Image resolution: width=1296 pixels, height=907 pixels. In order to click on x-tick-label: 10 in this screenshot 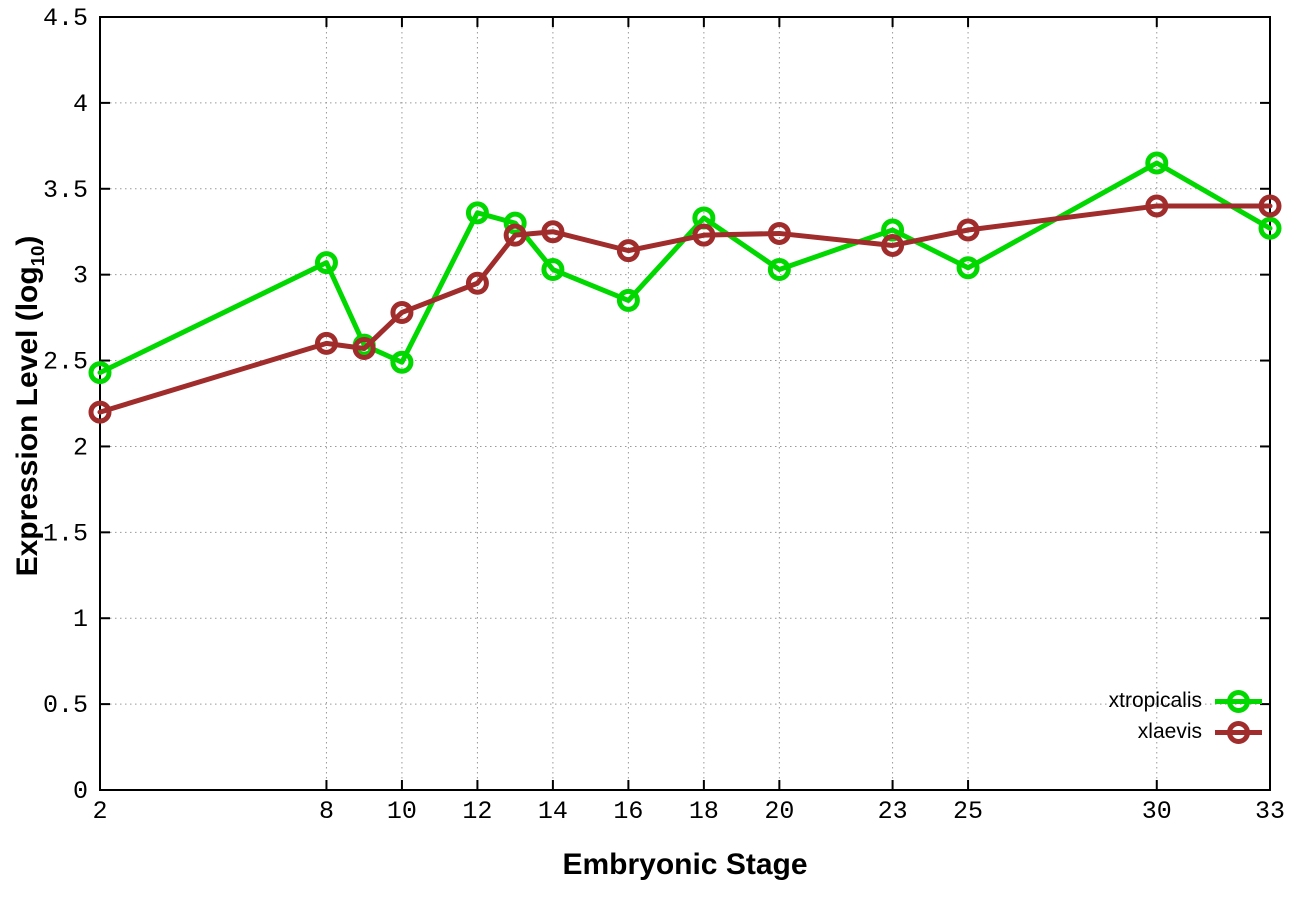, I will do `click(402, 811)`.